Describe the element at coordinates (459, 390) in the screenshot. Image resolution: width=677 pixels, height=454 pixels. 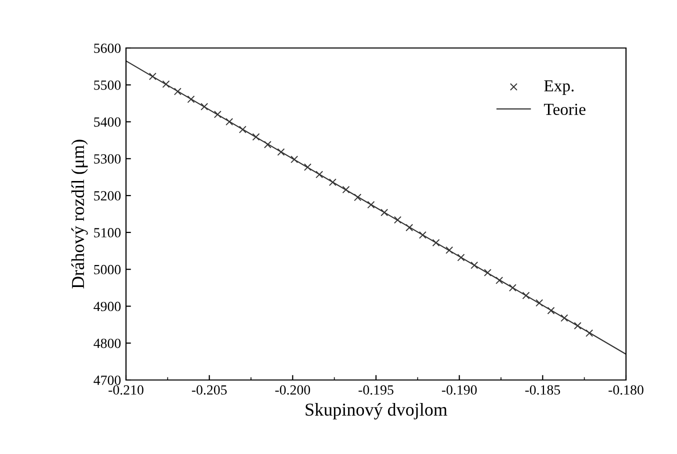
I see `x-tick-label: -0.190` at that location.